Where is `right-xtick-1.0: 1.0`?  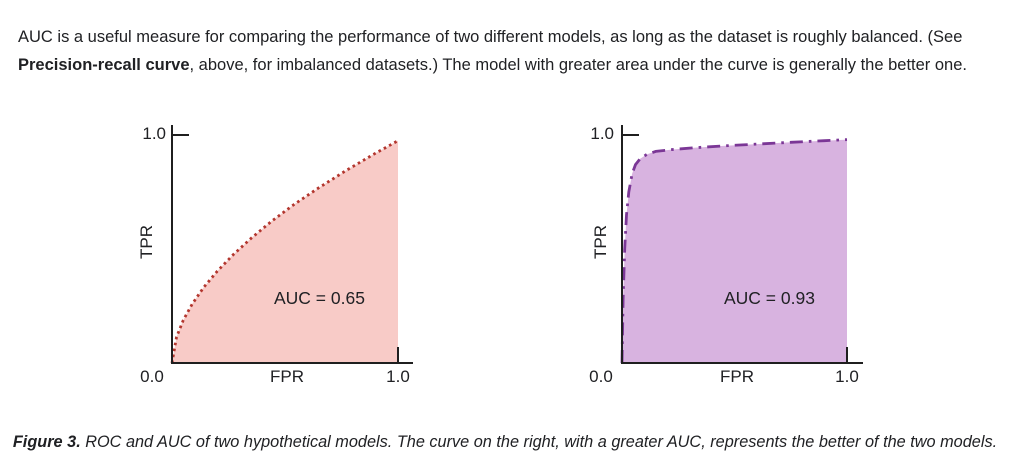
right-xtick-1.0: 1.0 is located at coordinates (847, 376).